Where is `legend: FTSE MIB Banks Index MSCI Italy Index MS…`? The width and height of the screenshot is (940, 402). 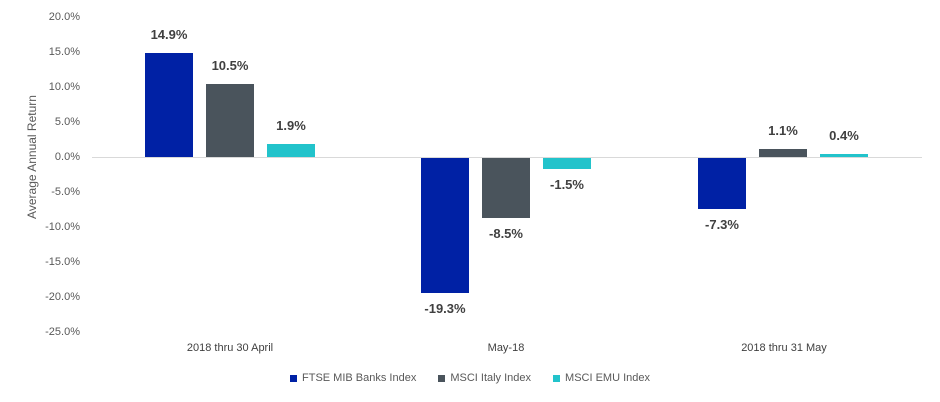 legend: FTSE MIB Banks Index MSCI Italy Index MS… is located at coordinates (470, 378).